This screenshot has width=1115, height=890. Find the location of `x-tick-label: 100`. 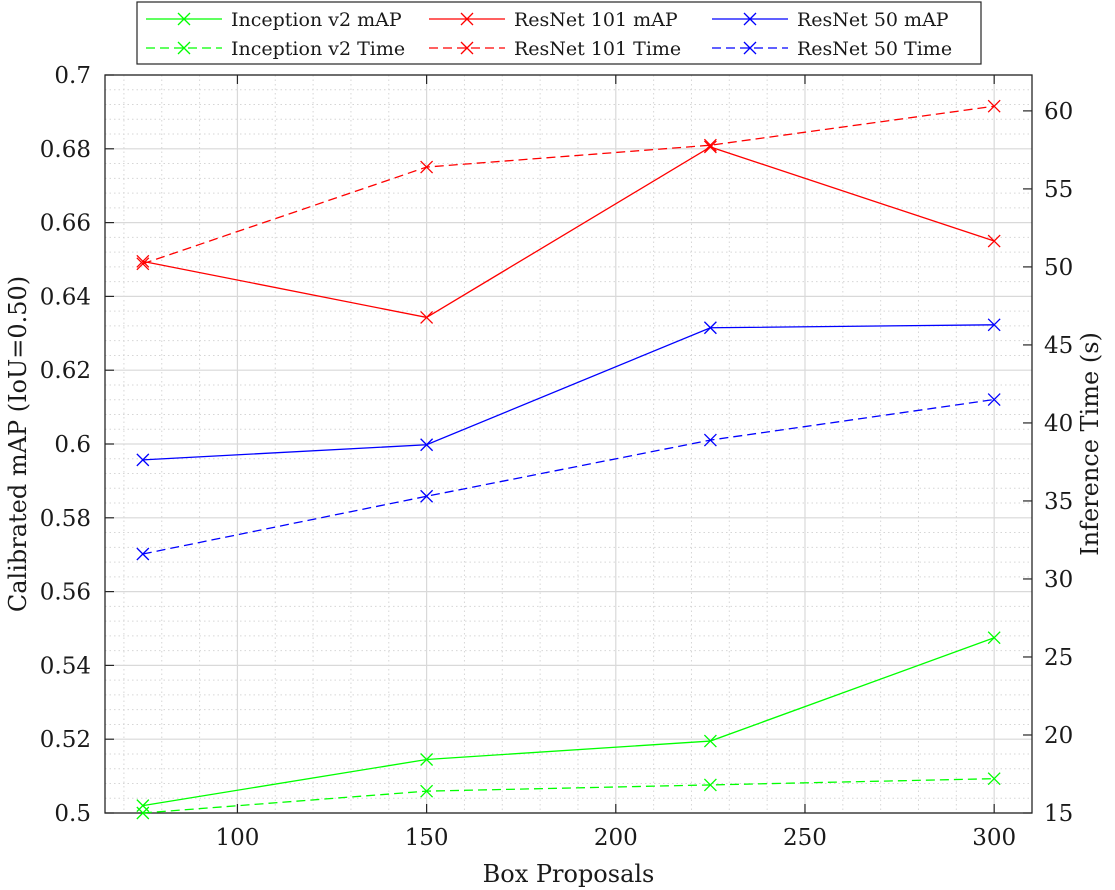

x-tick-label: 100 is located at coordinates (237, 838).